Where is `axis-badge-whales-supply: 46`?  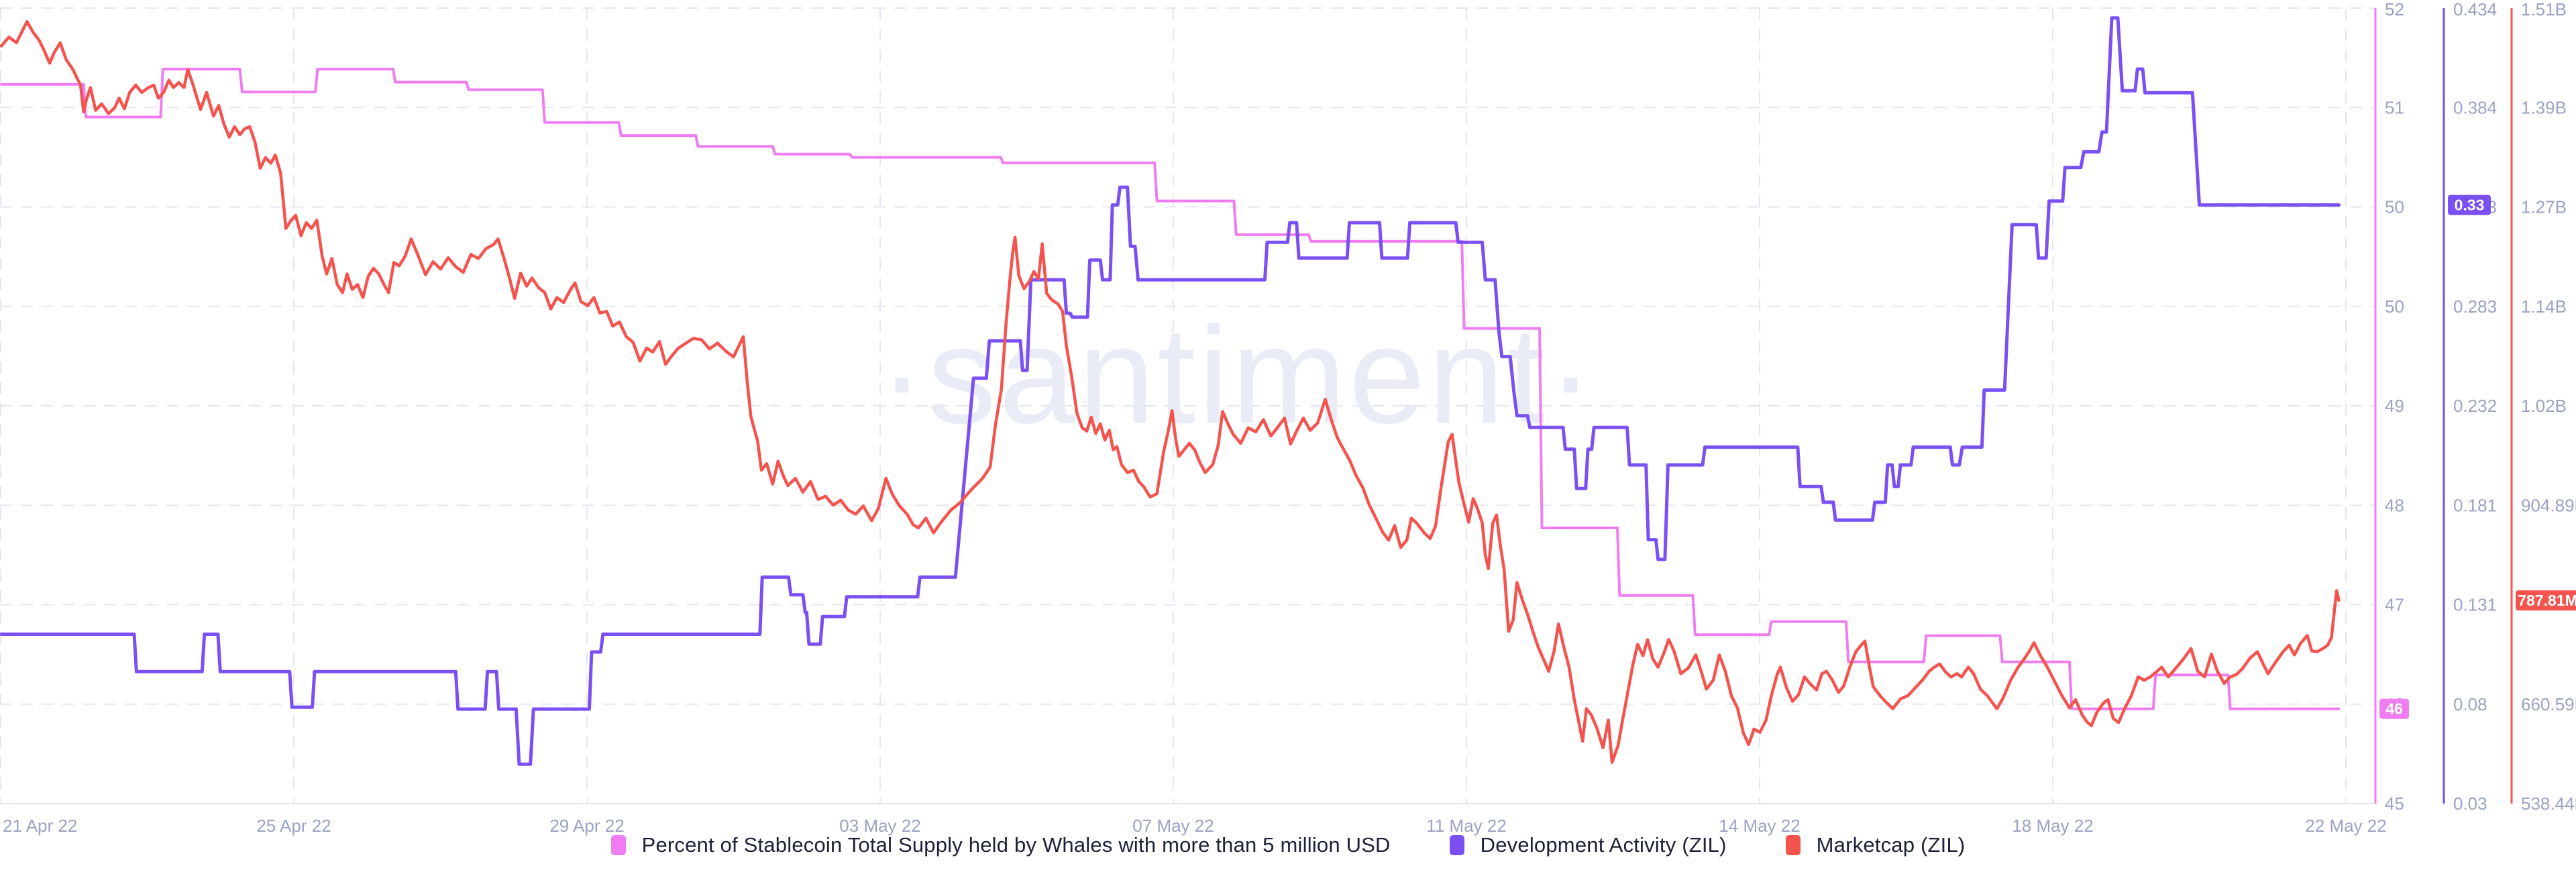
axis-badge-whales-supply: 46 is located at coordinates (2394, 708).